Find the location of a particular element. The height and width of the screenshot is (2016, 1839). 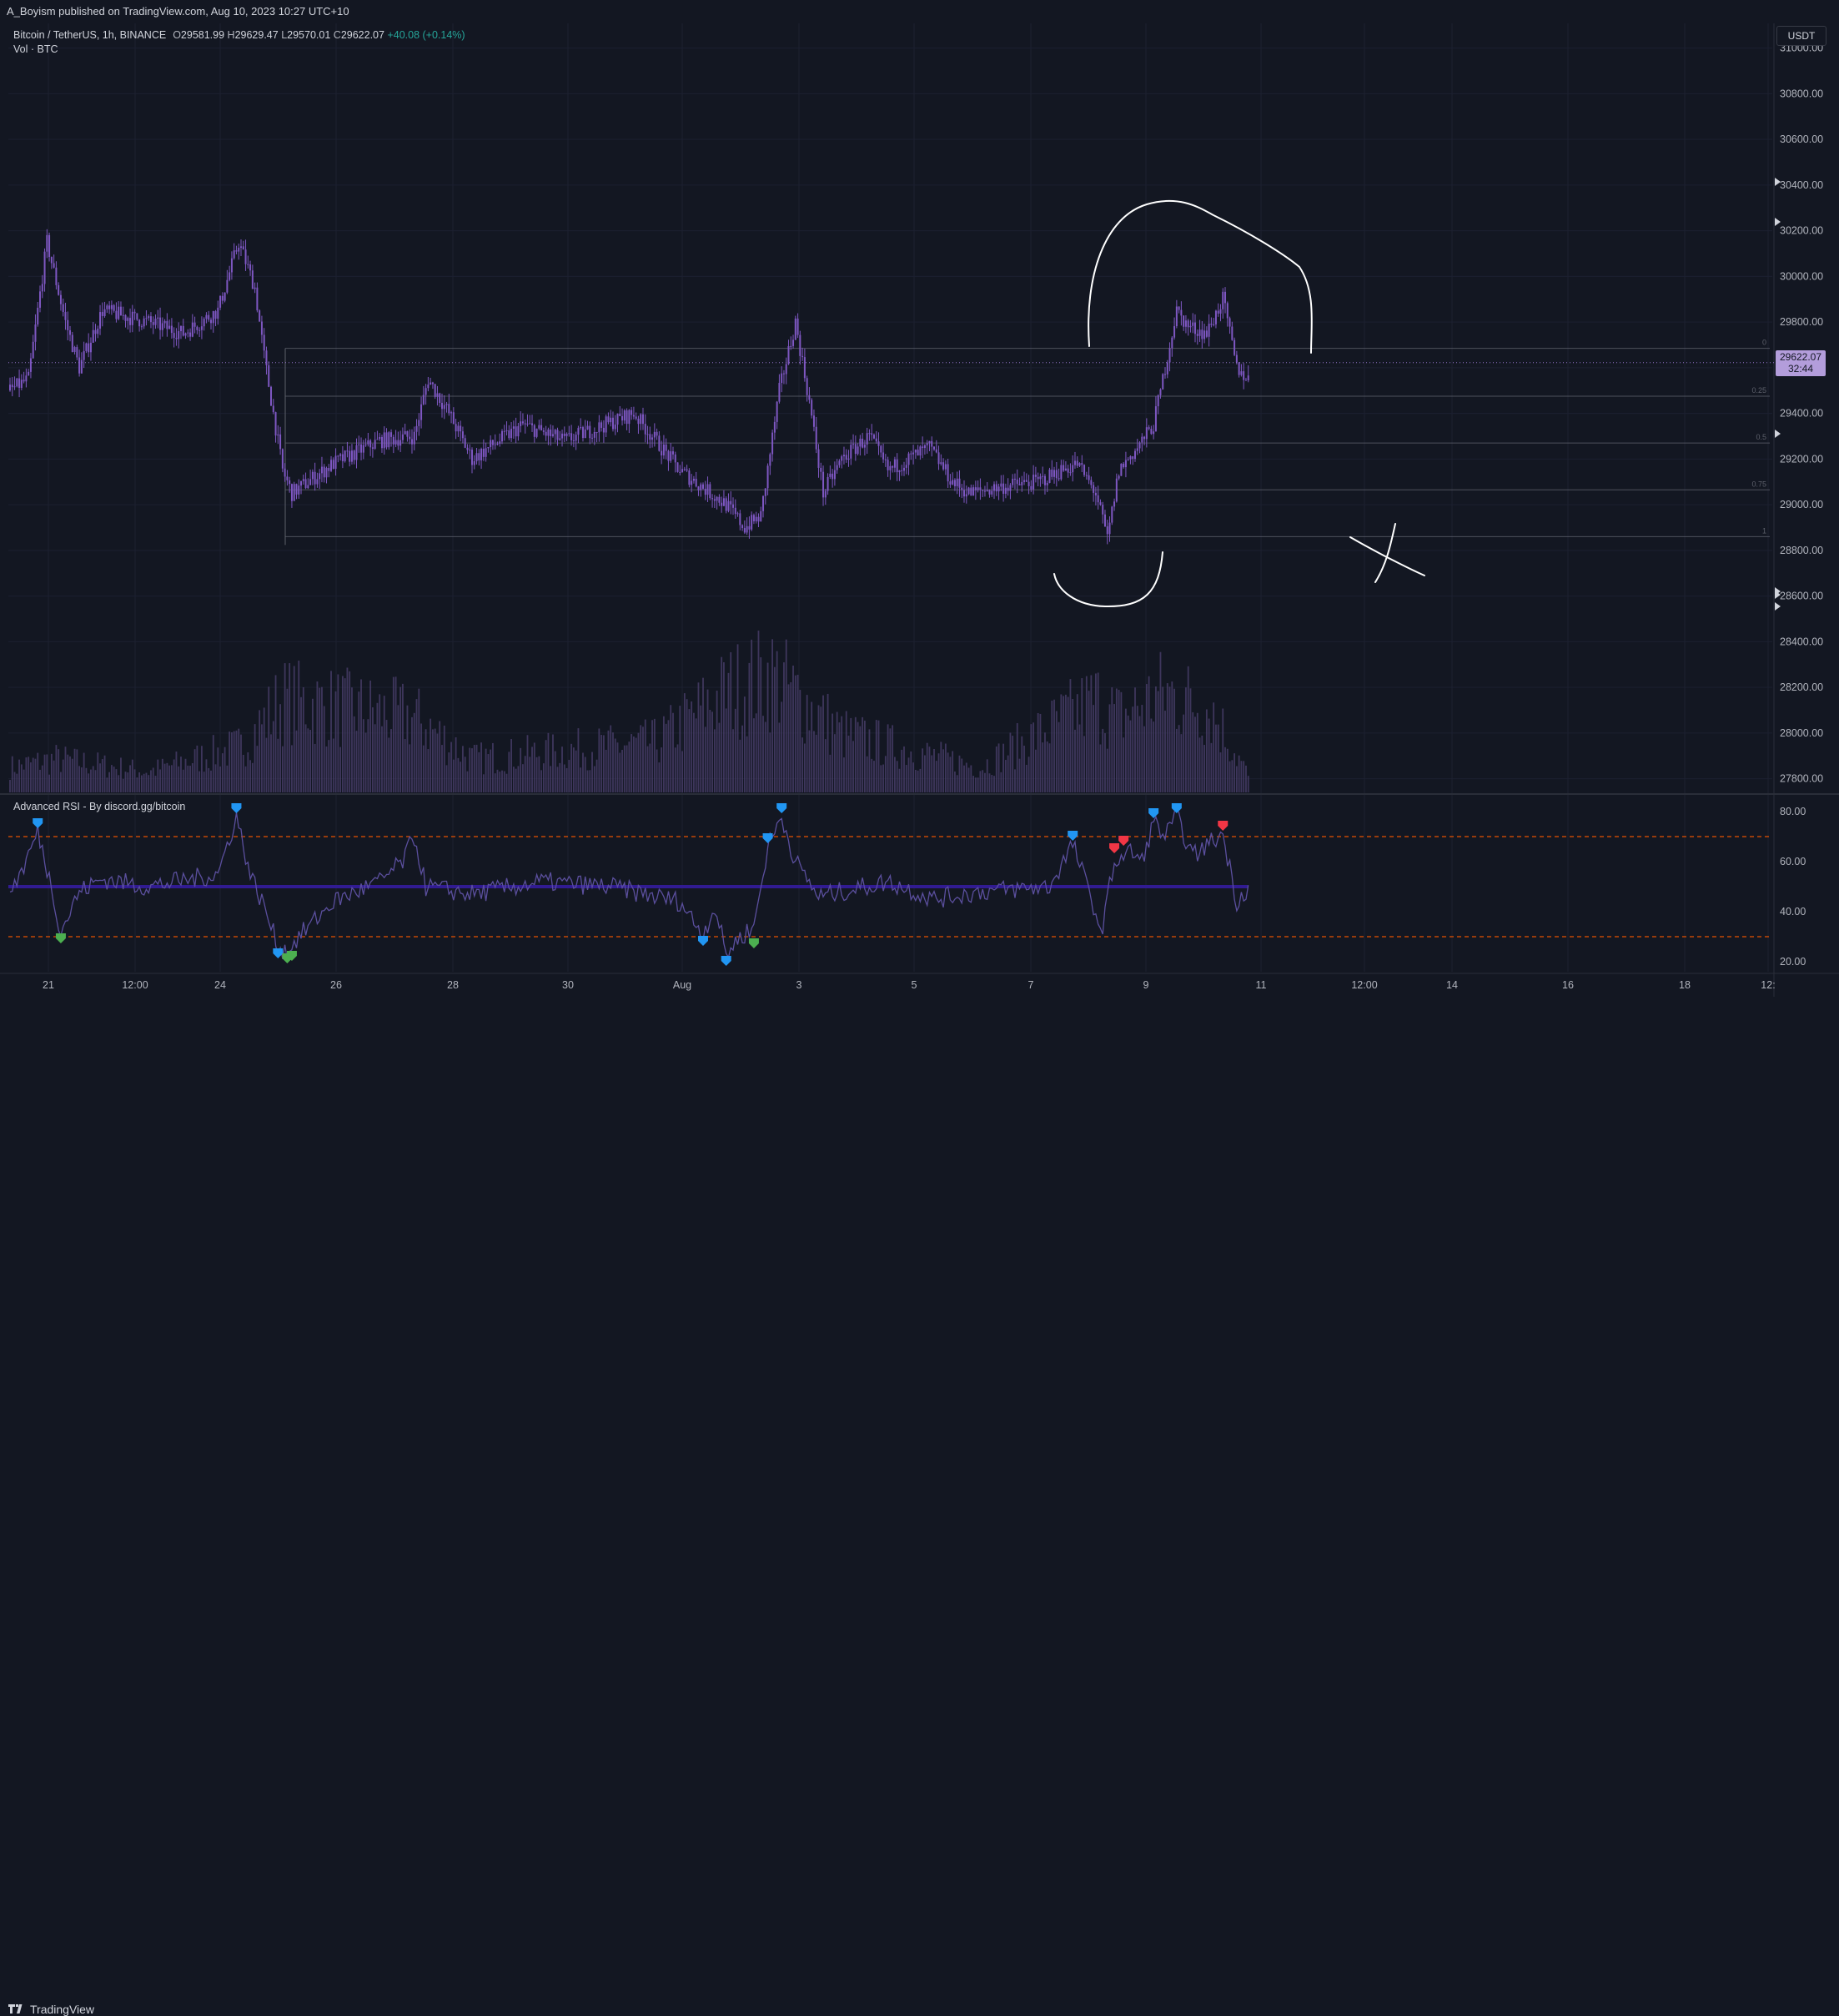

axis-marker-icon is located at coordinates (1778, 606).